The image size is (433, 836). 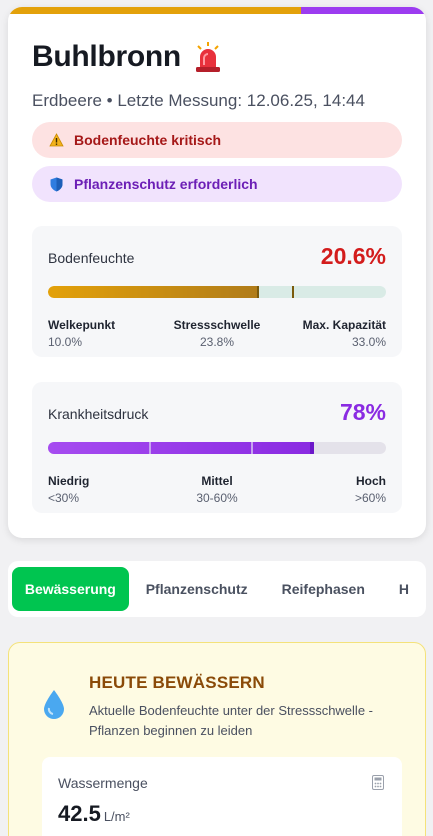 What do you see at coordinates (362, 412) in the screenshot?
I see `disease-pressure-value: 78%` at bounding box center [362, 412].